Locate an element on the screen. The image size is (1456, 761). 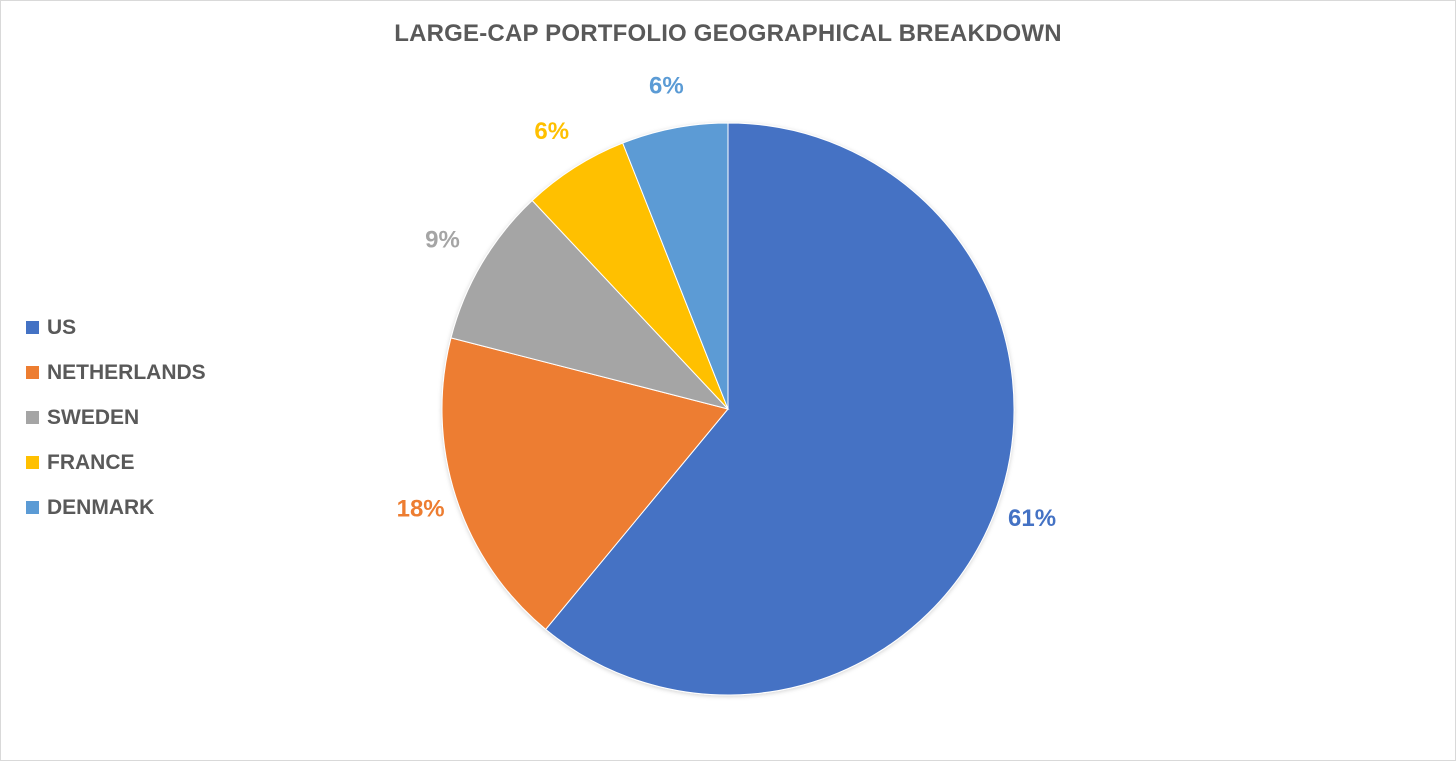
data-label-sweden: 9% is located at coordinates (442, 240).